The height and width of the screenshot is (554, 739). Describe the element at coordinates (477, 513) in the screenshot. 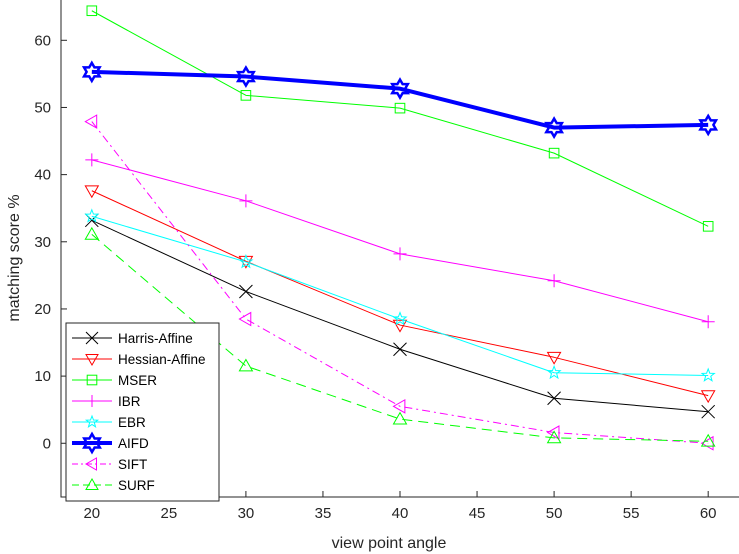

I see `x-tick-label: 45` at that location.